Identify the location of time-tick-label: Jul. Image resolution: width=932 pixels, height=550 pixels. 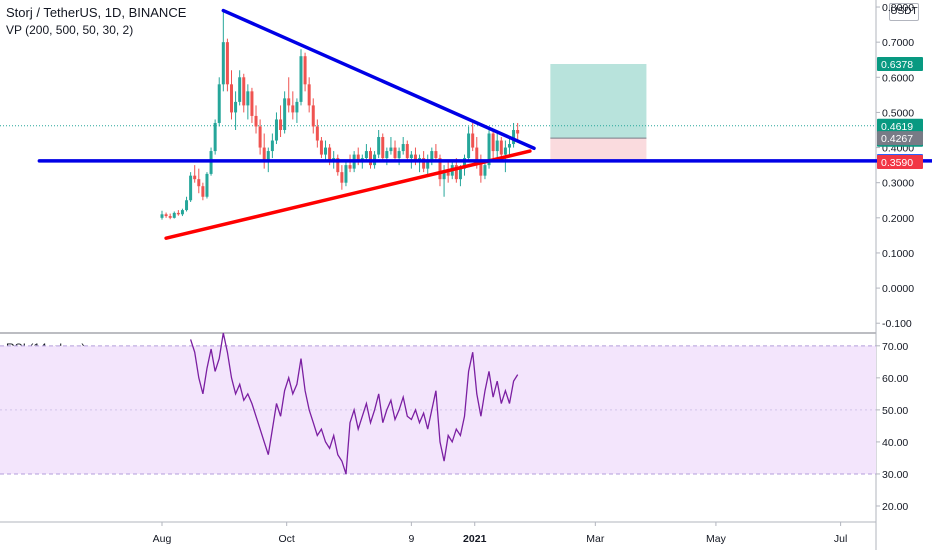
(840, 539).